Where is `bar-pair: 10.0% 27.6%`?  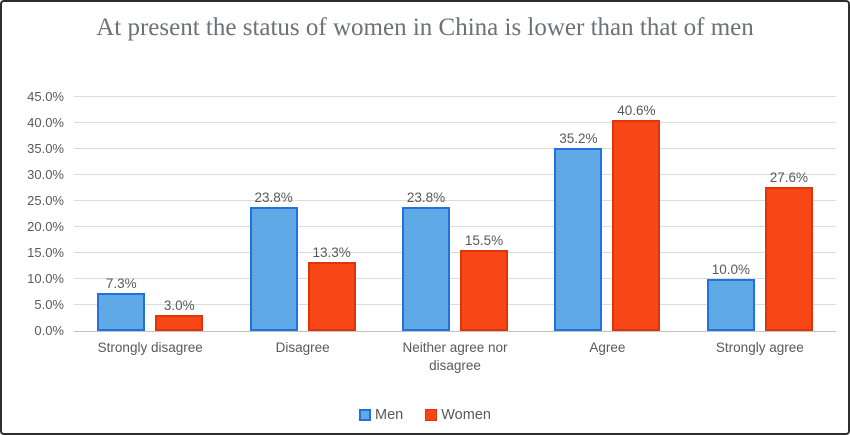 bar-pair: 10.0% 27.6% is located at coordinates (760, 250).